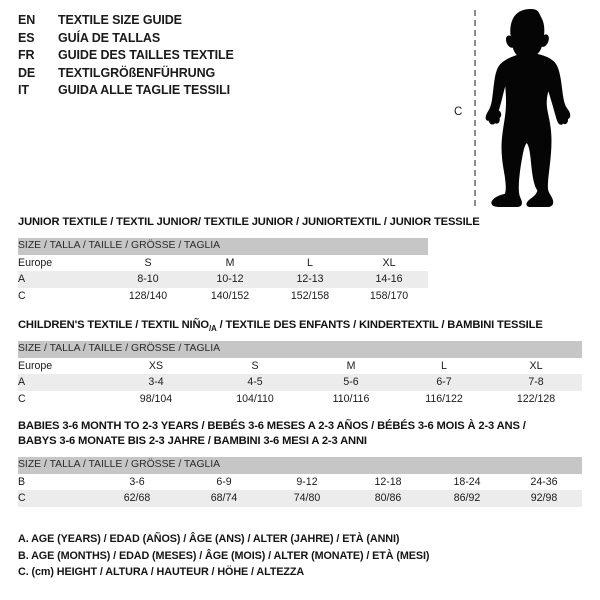  Describe the element at coordinates (351, 398) in the screenshot. I see `cell-value: 110/116` at that location.